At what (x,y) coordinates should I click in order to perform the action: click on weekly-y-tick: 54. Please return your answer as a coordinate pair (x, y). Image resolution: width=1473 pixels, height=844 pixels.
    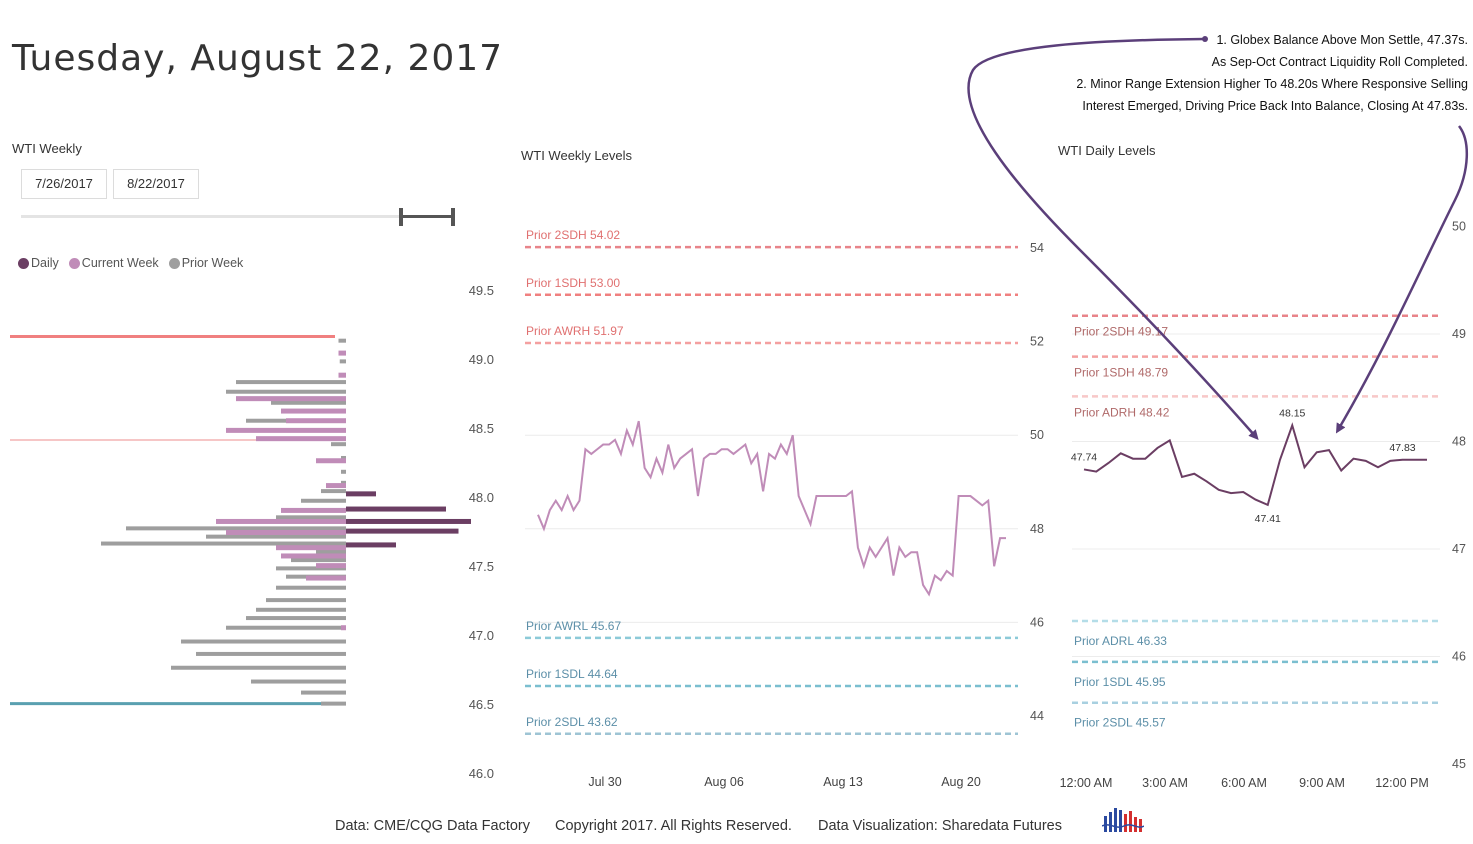
    Looking at the image, I should click on (1037, 248).